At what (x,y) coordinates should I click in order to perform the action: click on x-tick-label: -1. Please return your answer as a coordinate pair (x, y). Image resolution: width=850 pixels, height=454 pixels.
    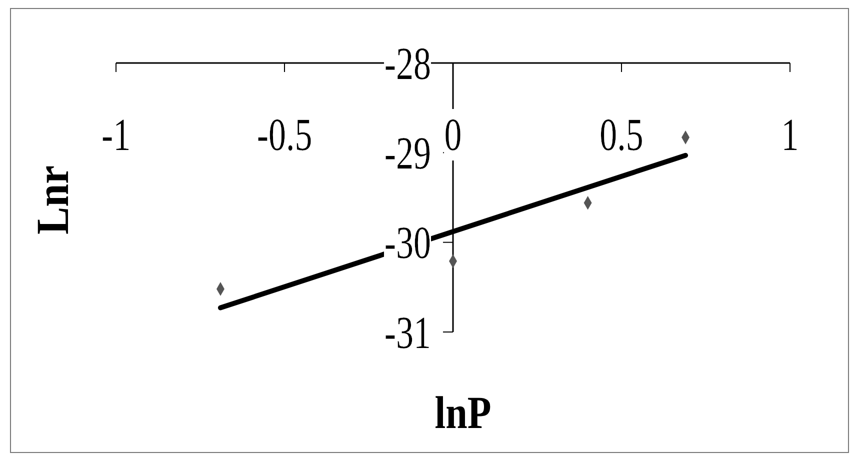
    Looking at the image, I should click on (116, 134).